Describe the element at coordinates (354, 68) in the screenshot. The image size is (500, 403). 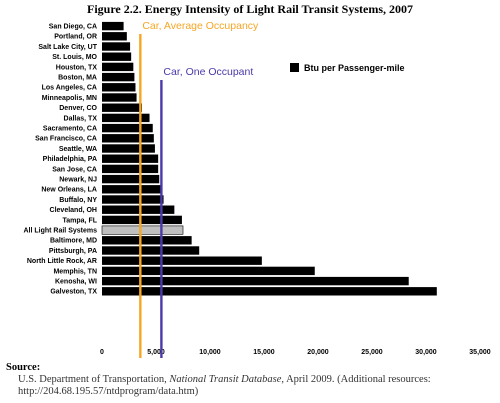
I see `legend-label: Btu per Passenger-mile` at that location.